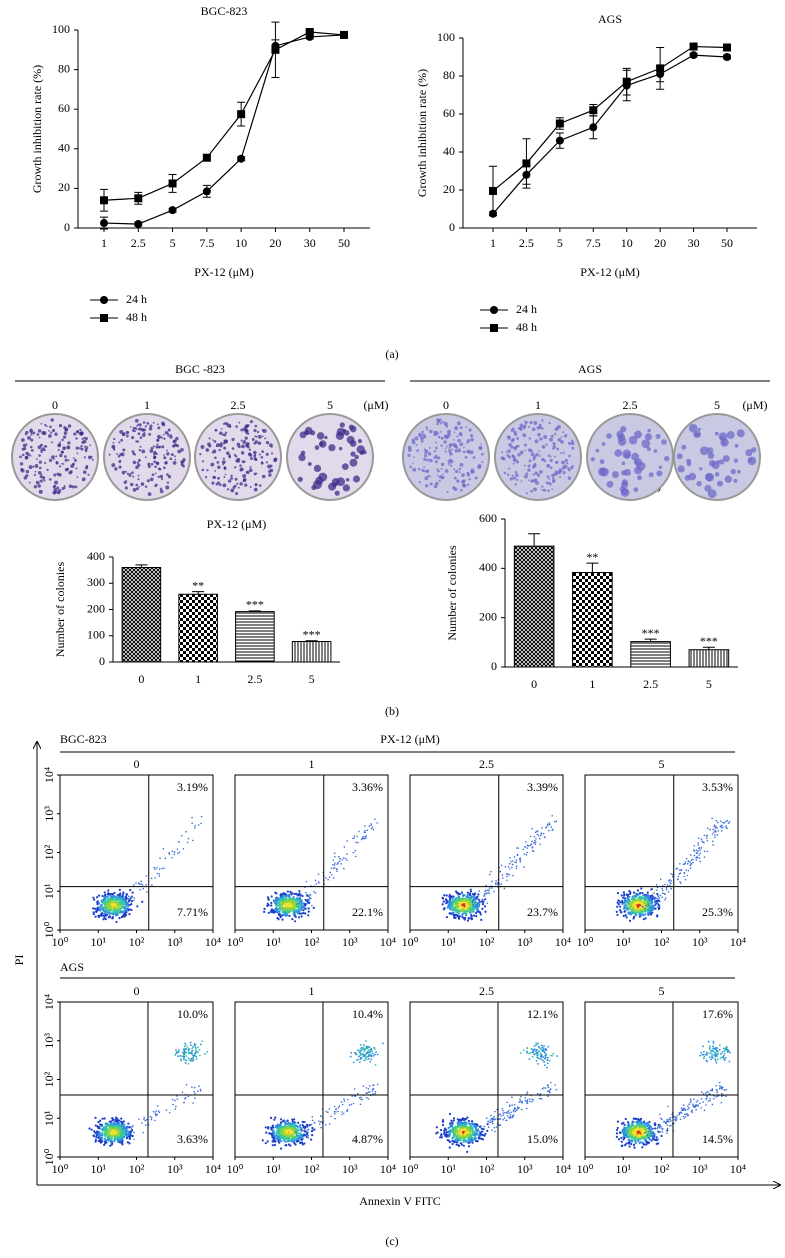 The height and width of the screenshot is (1258, 785). What do you see at coordinates (104, 300) in the screenshot?
I see `legend-marker` at bounding box center [104, 300].